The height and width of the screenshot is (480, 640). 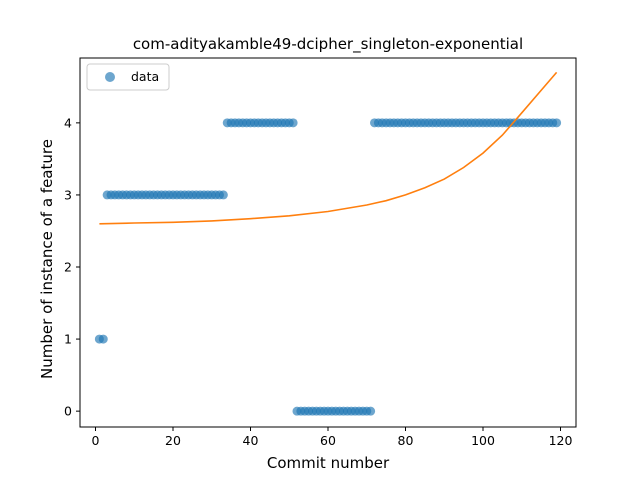 I want to click on y-axis: 0 1 2 3 4, so click(x=72, y=267).